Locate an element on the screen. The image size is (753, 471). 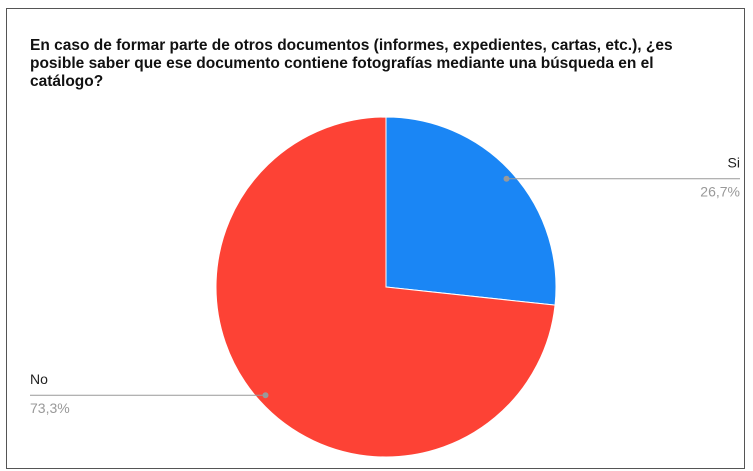
slice-value-label: 73,3% is located at coordinates (50, 408).